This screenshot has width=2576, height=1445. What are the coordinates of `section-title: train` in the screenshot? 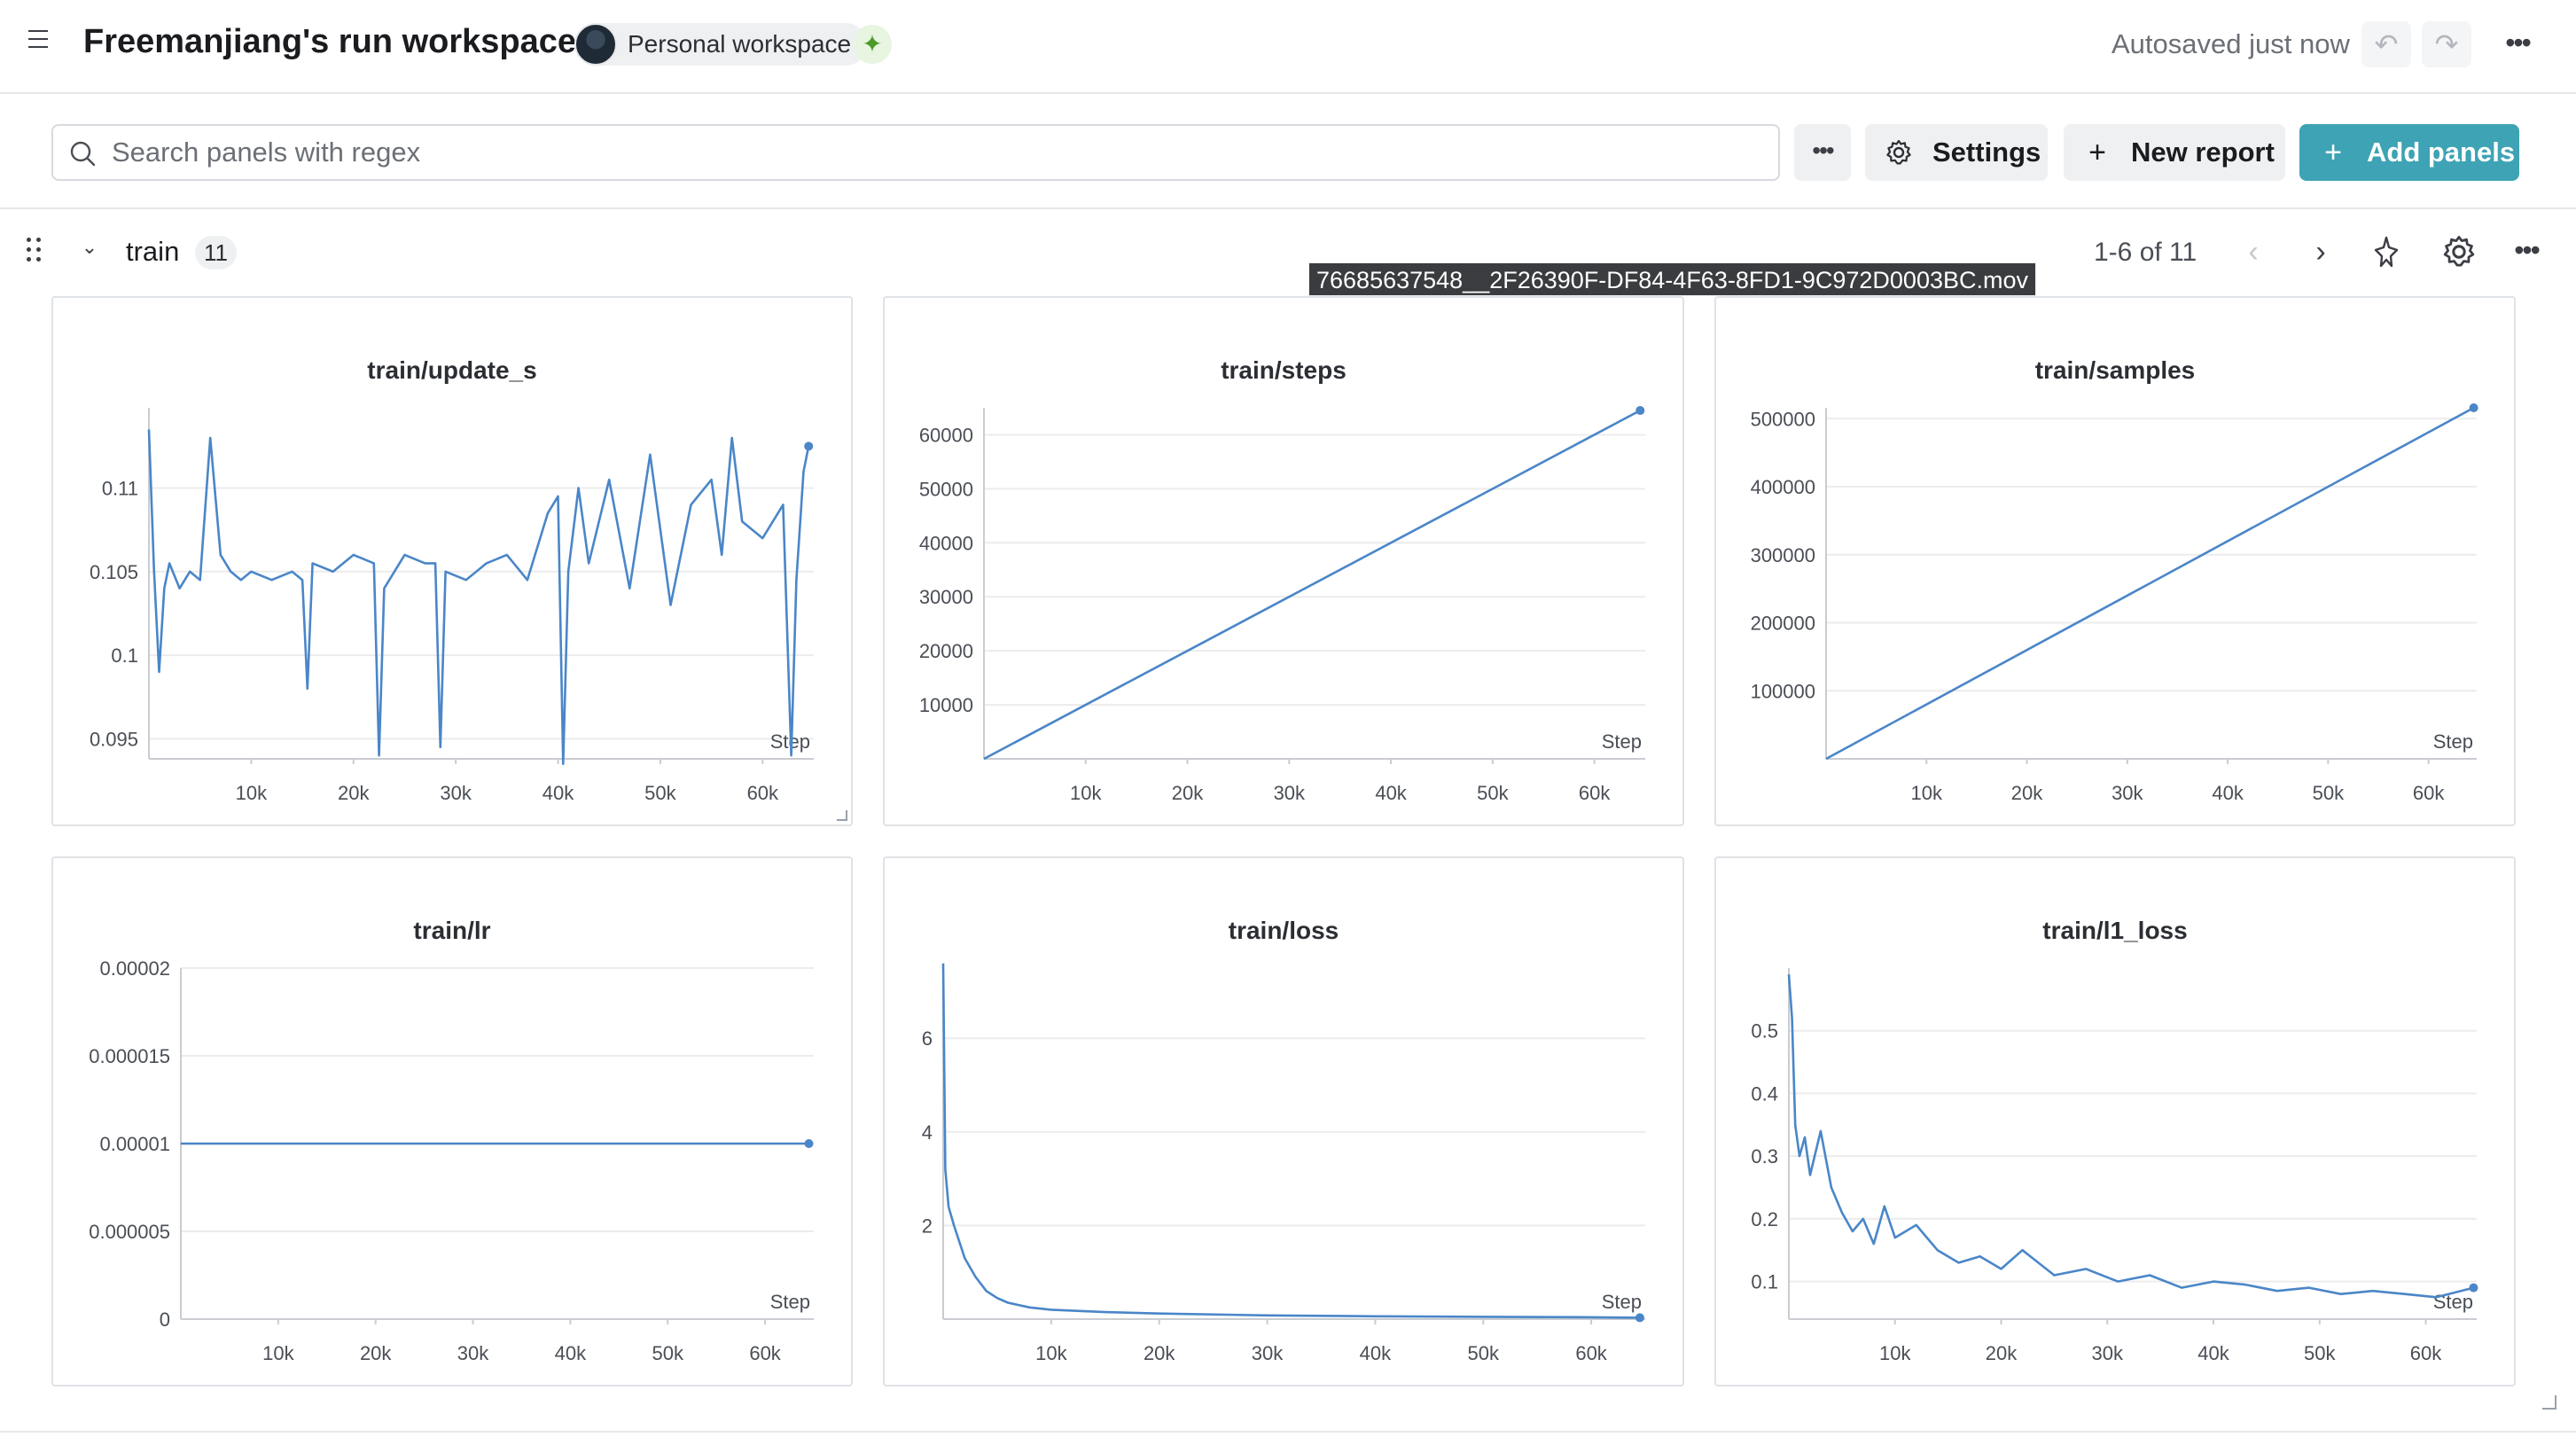 It's located at (153, 251).